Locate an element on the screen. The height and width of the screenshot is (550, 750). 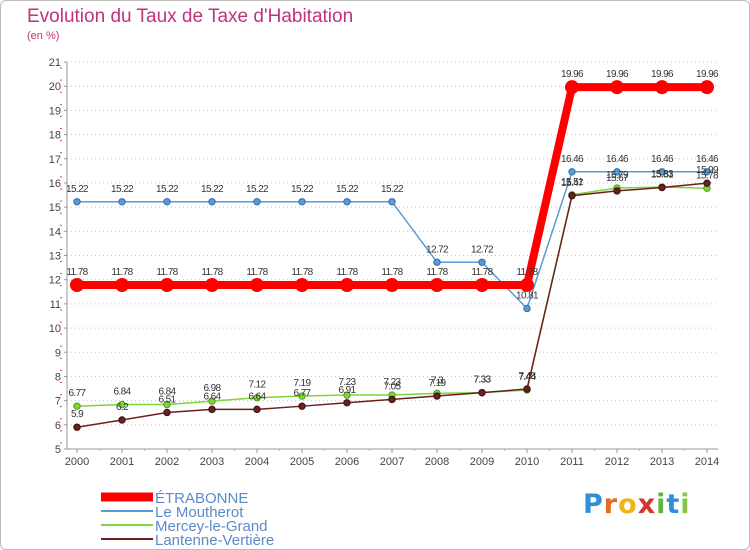
x-tick-label: 2007 is located at coordinates (392, 462).